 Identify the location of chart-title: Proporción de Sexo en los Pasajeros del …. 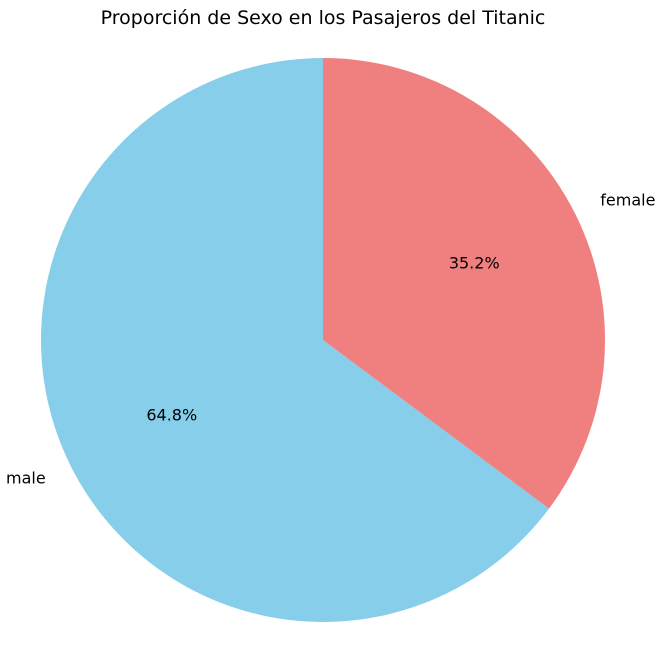
(323, 18).